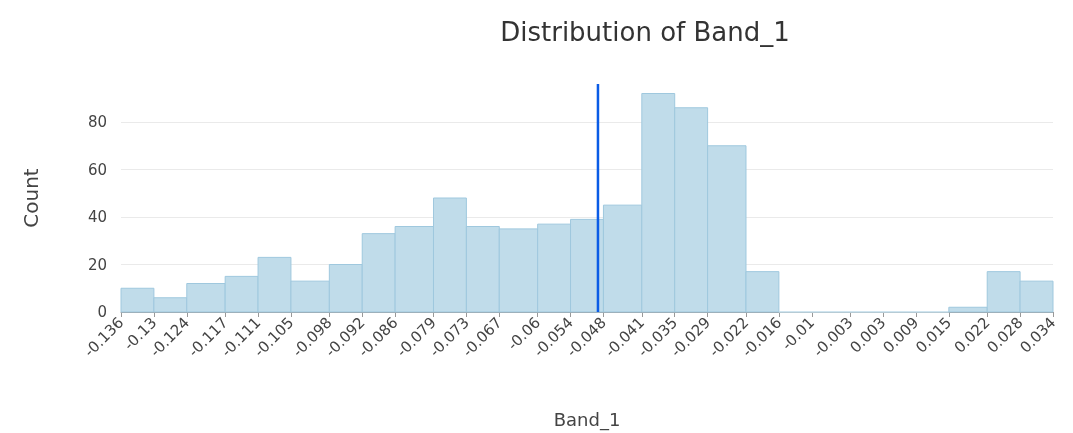  I want to click on y-axis-title: Count, so click(31, 198).